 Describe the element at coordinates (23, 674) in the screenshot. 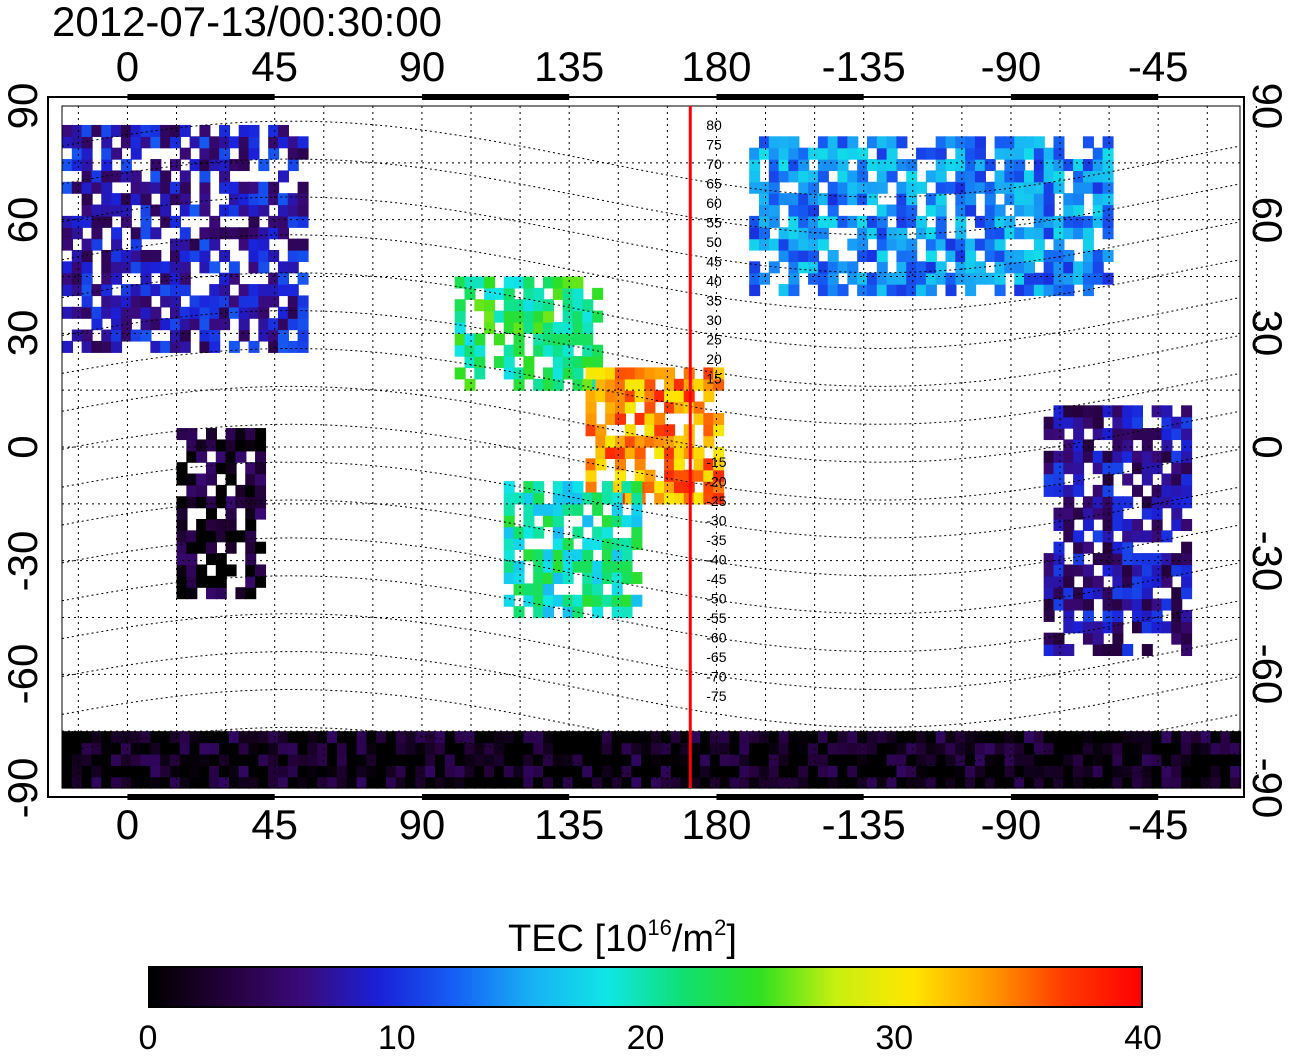

I see `lat-tick-left: -60` at that location.